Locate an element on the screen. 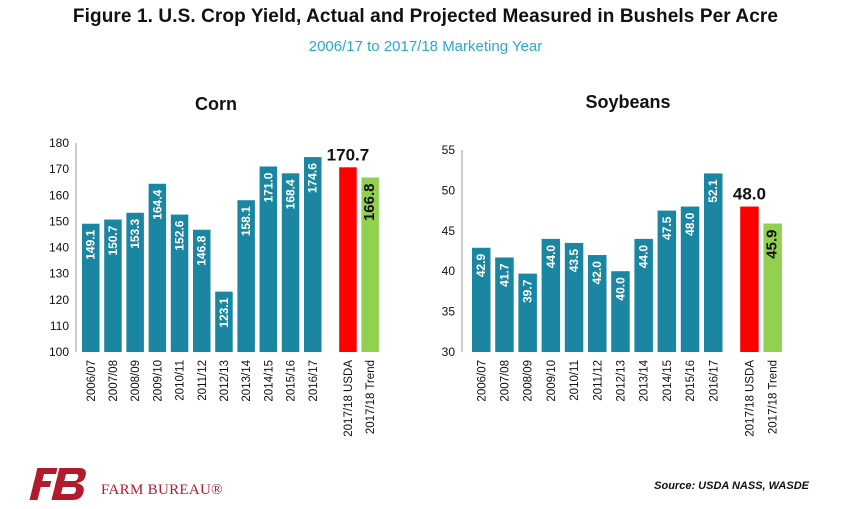  y-tick-label: 30 is located at coordinates (449, 352).